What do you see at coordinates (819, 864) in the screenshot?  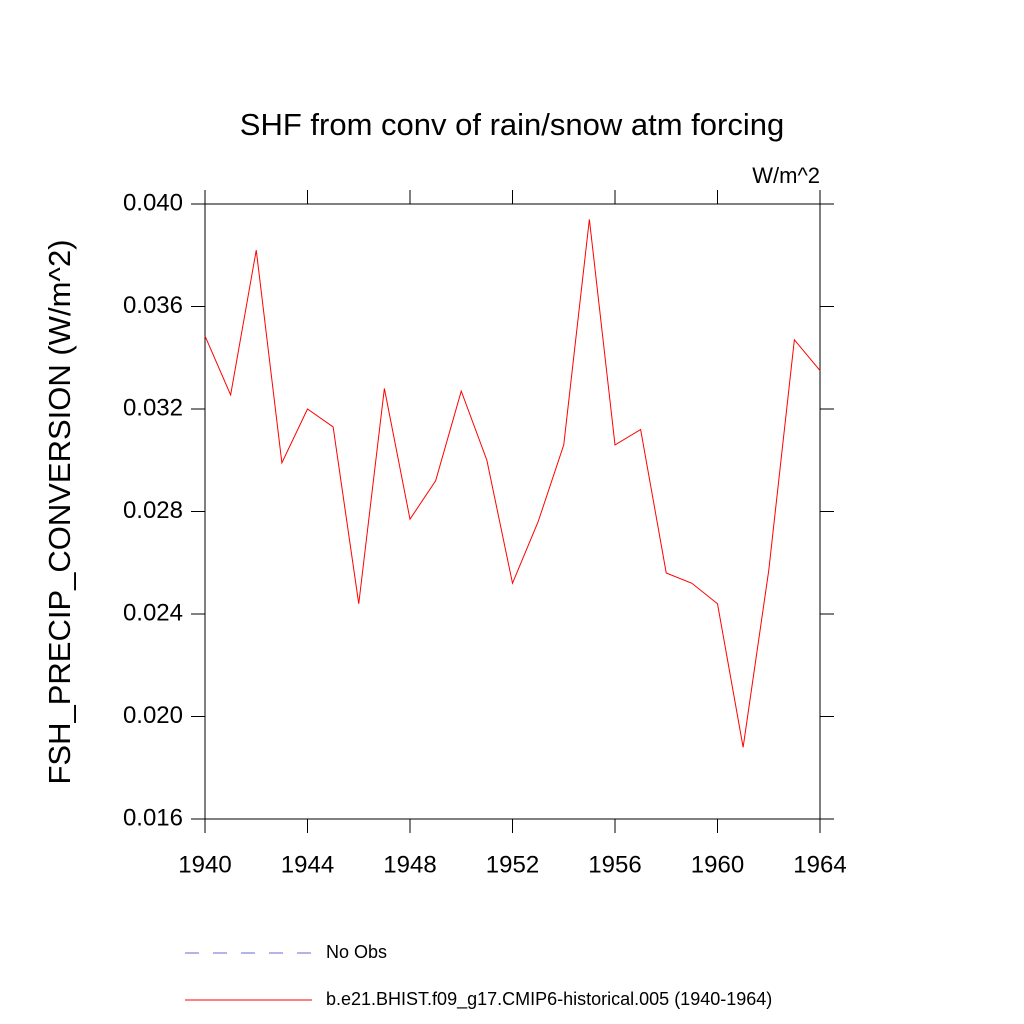 I see `x-tick-label: 1964` at bounding box center [819, 864].